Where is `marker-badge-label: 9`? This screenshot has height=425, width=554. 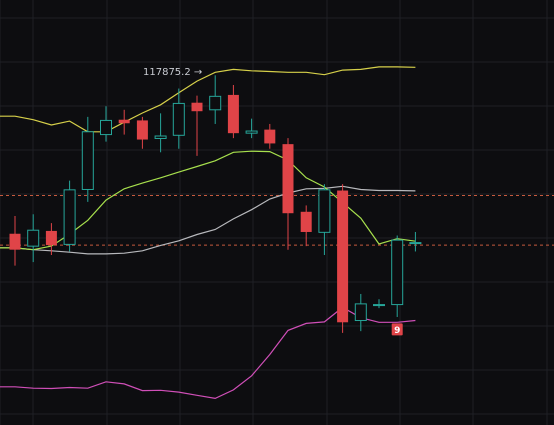 marker-badge-label: 9 is located at coordinates (397, 331).